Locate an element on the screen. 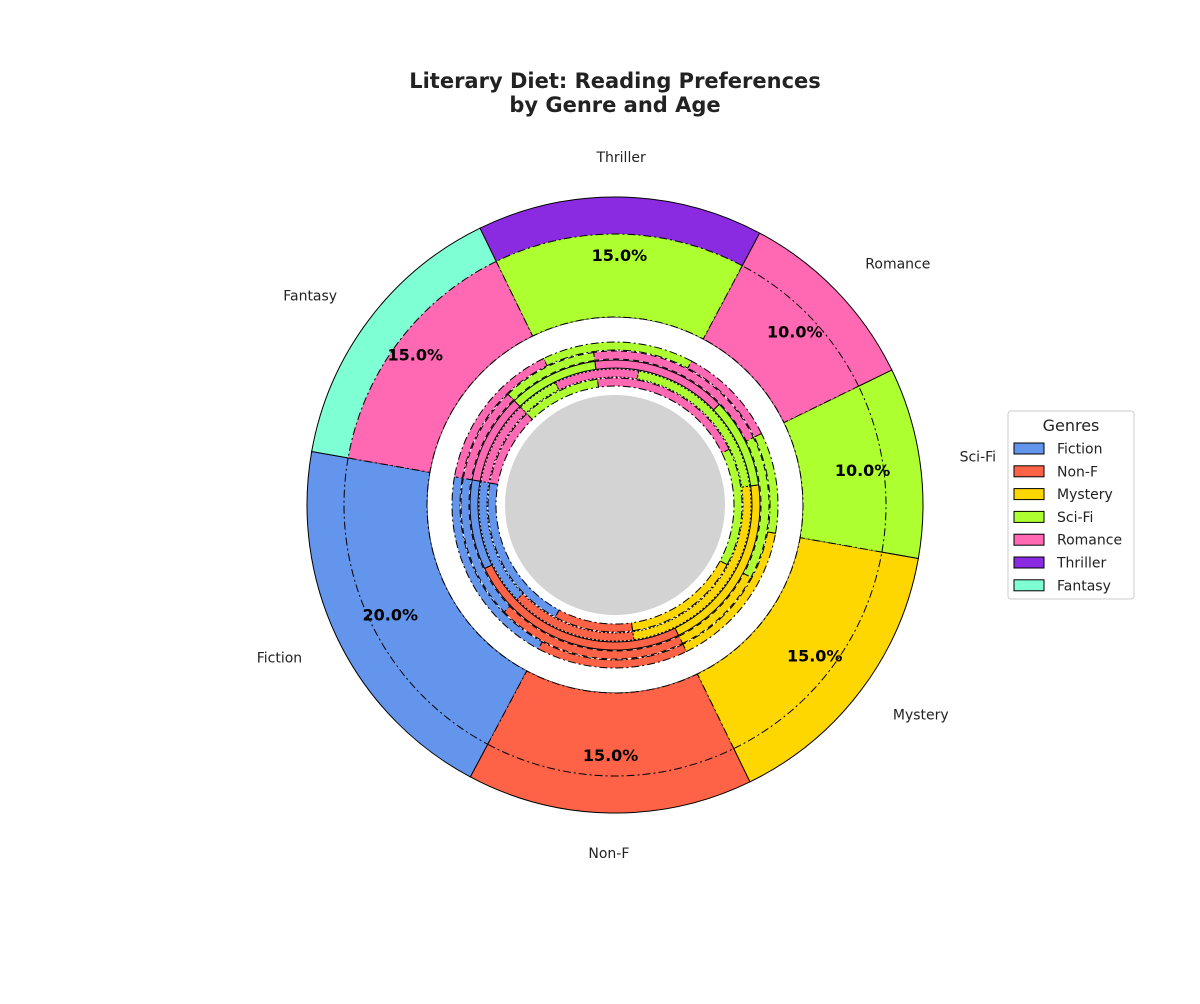 The height and width of the screenshot is (1004, 1200). inner-ring-2-wedge-fantasy is located at coordinates (488, 437).